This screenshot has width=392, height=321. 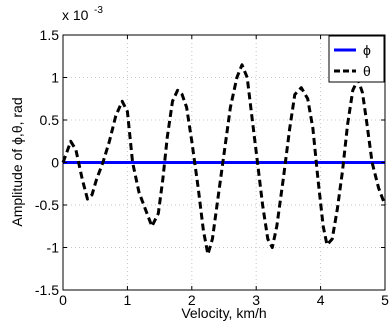 I want to click on legend-box, so click(x=356, y=59).